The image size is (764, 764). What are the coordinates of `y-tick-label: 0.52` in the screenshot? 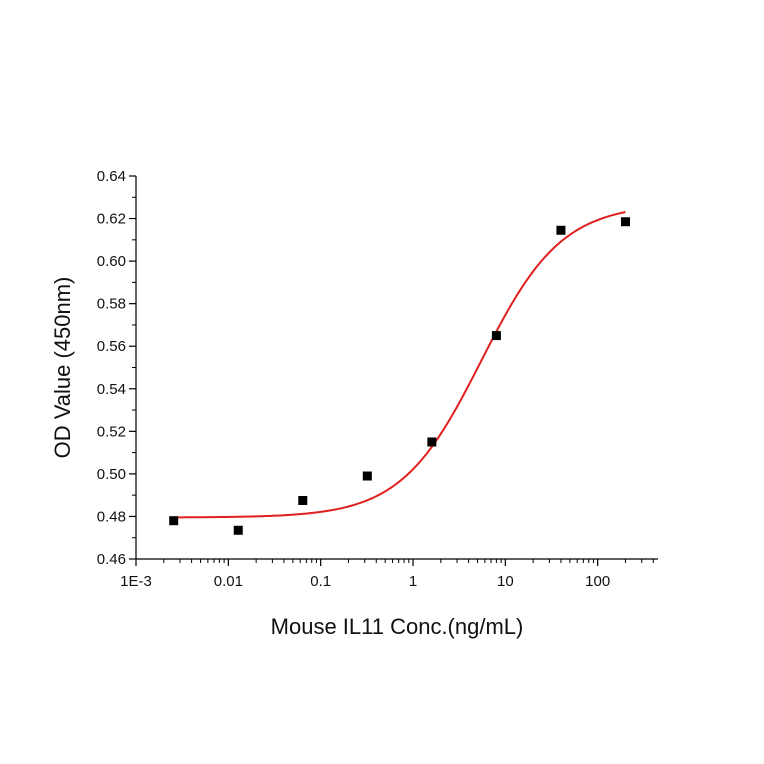 It's located at (111, 431).